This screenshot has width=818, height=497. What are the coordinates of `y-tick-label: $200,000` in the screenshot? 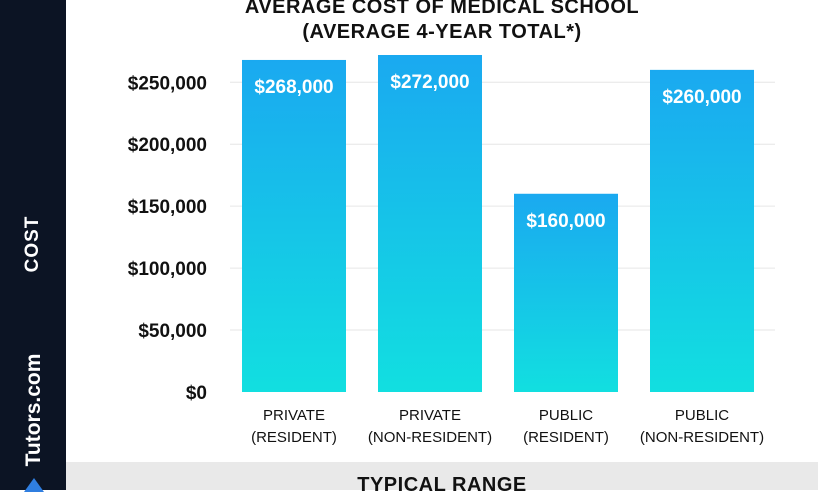 It's located at (167, 145).